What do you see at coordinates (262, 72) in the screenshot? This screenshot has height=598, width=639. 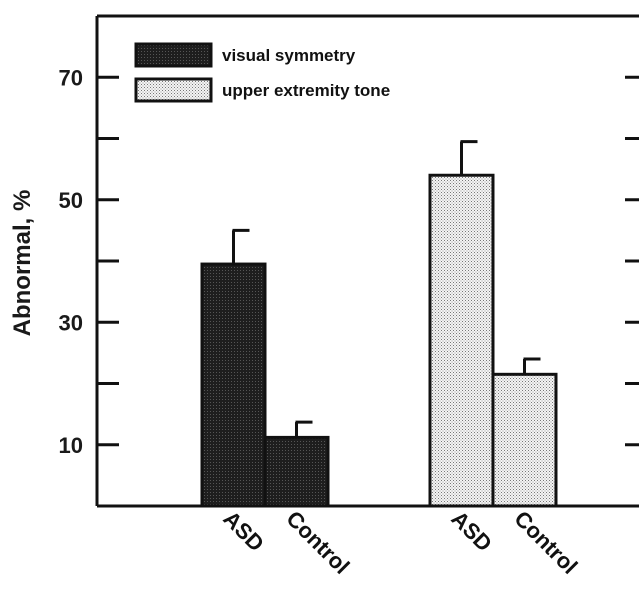 I see `legend: visual symmetry upper extremity tone` at bounding box center [262, 72].